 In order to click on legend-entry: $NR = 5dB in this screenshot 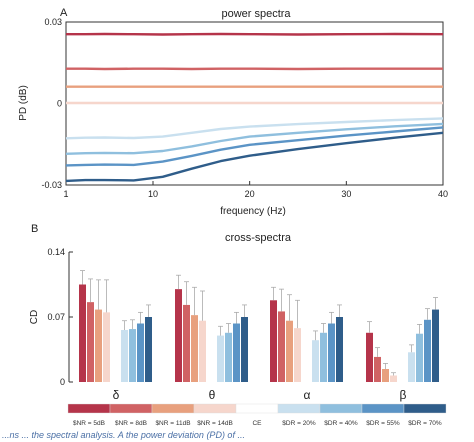, I will do `click(89, 423)`.